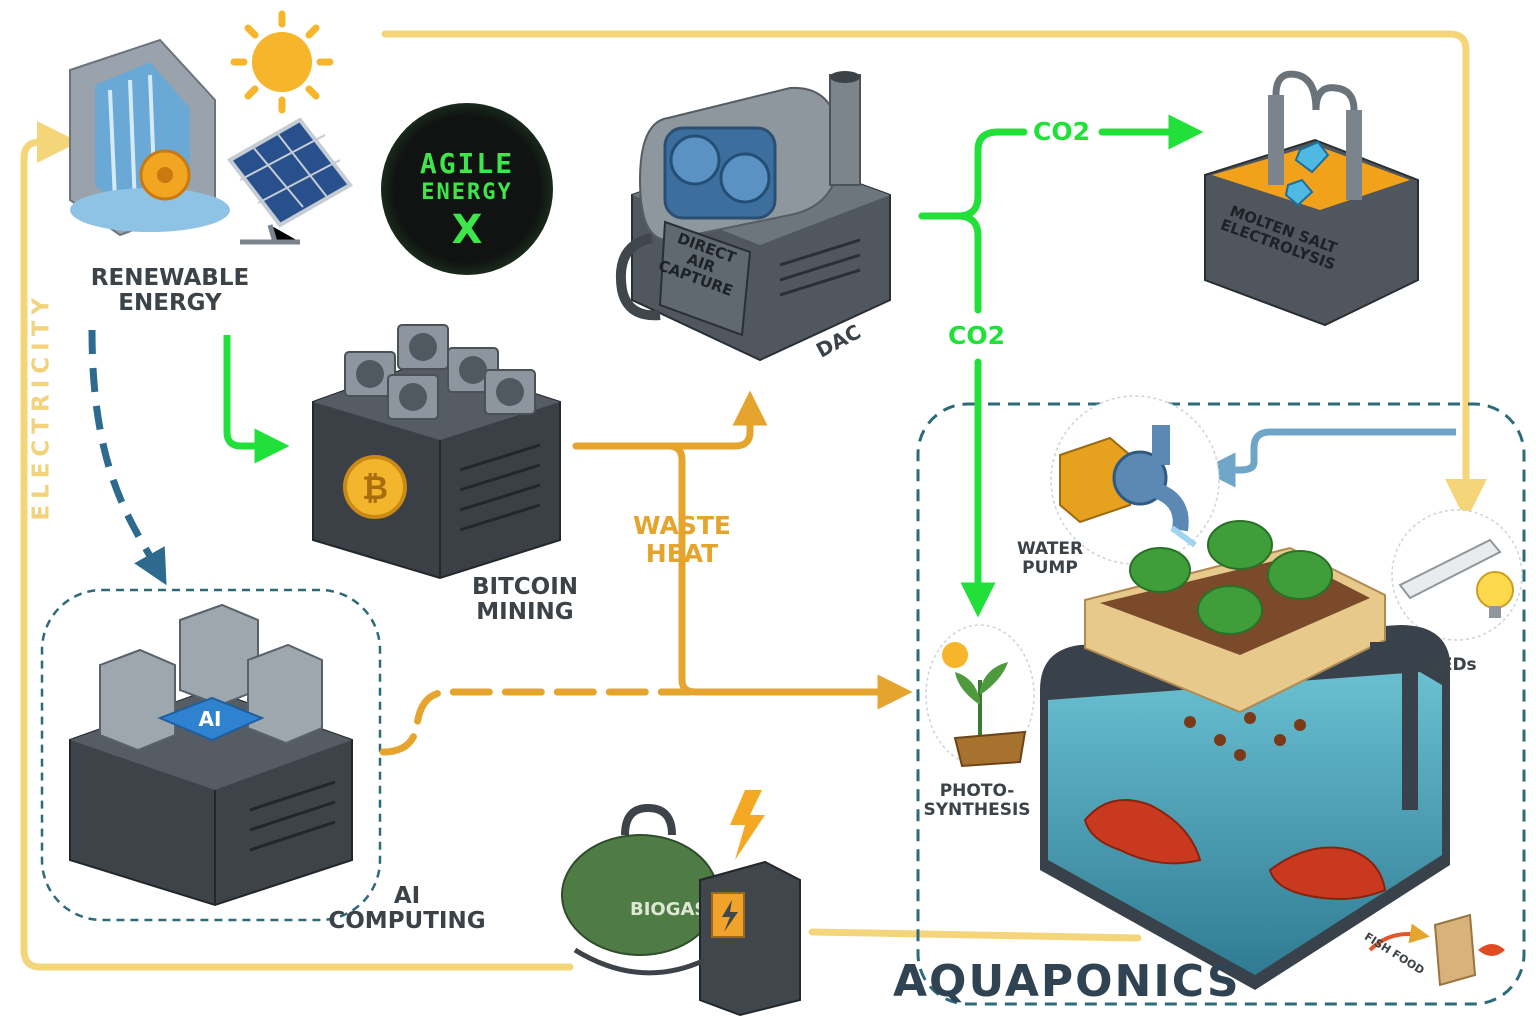 The image size is (1536, 1024). Describe the element at coordinates (467, 192) in the screenshot. I see `logo-line2: ENERGY` at that location.